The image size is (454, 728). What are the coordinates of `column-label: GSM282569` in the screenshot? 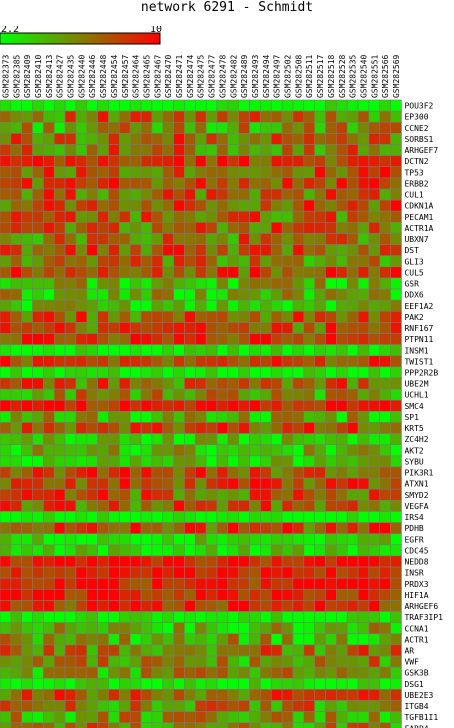 It's located at (396, 76).